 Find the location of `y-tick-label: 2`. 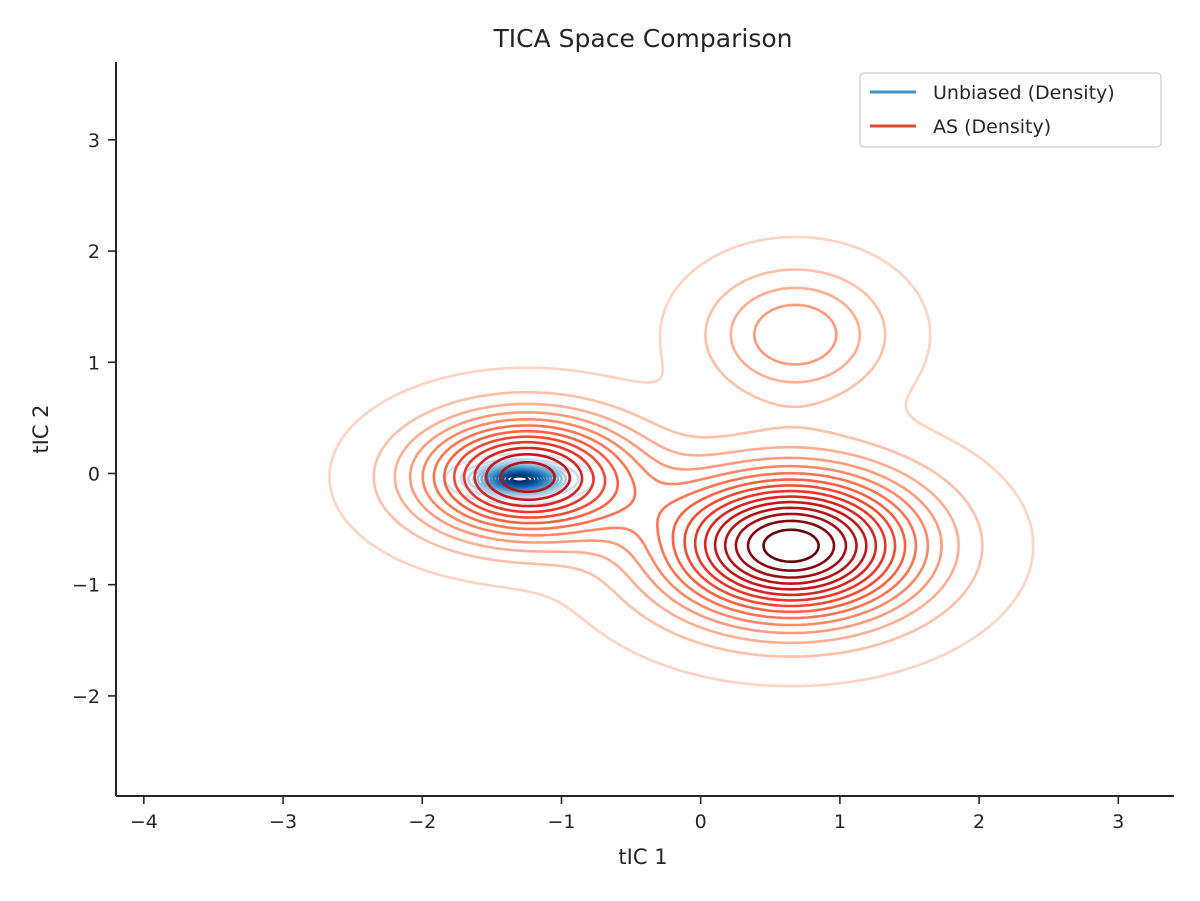

y-tick-label: 2 is located at coordinates (94, 252).